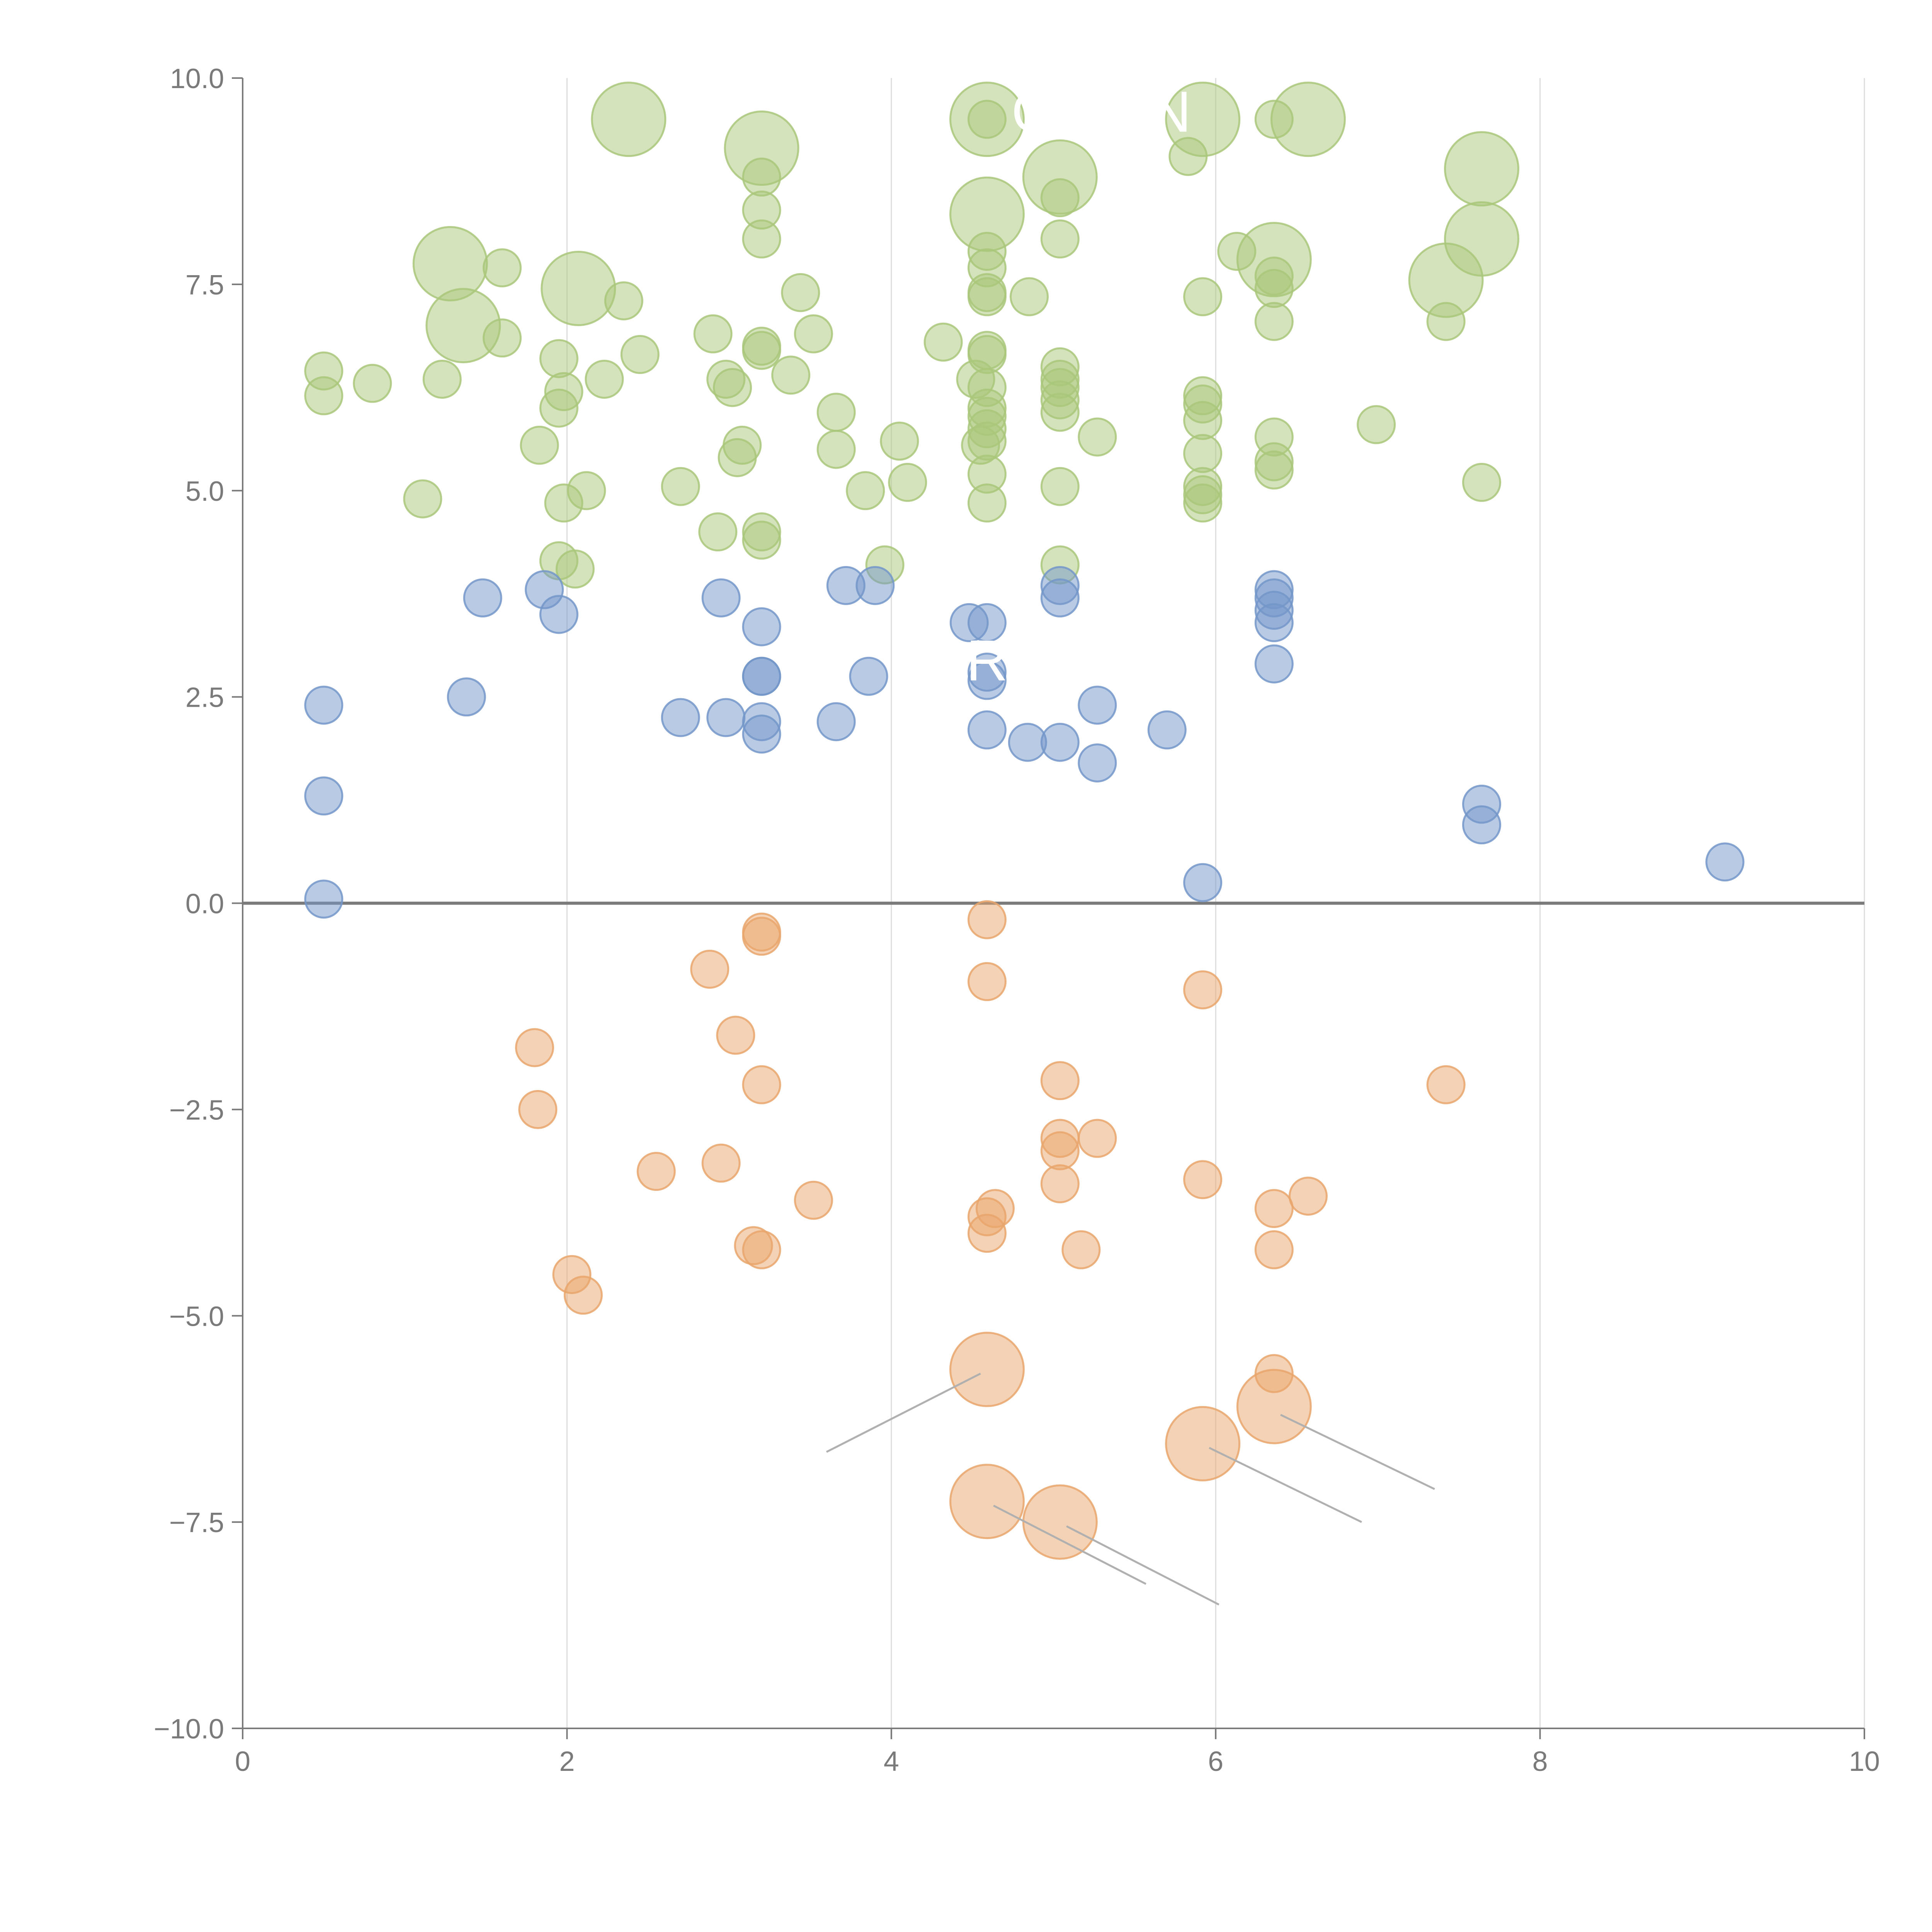 The width and height of the screenshot is (1932, 1932). What do you see at coordinates (205, 492) in the screenshot?
I see `y-tick-label: 5.0` at bounding box center [205, 492].